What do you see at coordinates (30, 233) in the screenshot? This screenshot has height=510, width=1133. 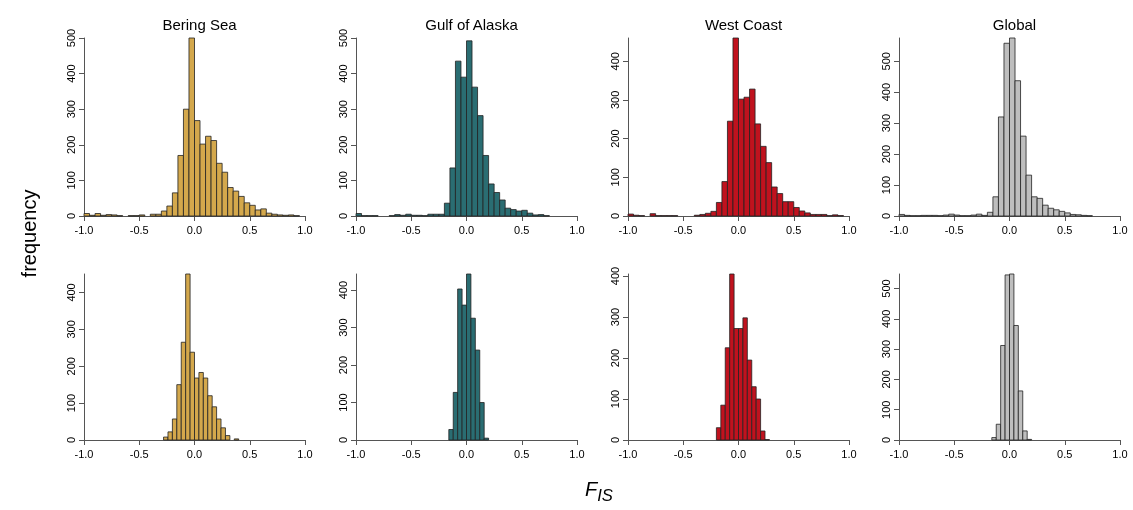 I see `y-axis-title: frequency` at bounding box center [30, 233].